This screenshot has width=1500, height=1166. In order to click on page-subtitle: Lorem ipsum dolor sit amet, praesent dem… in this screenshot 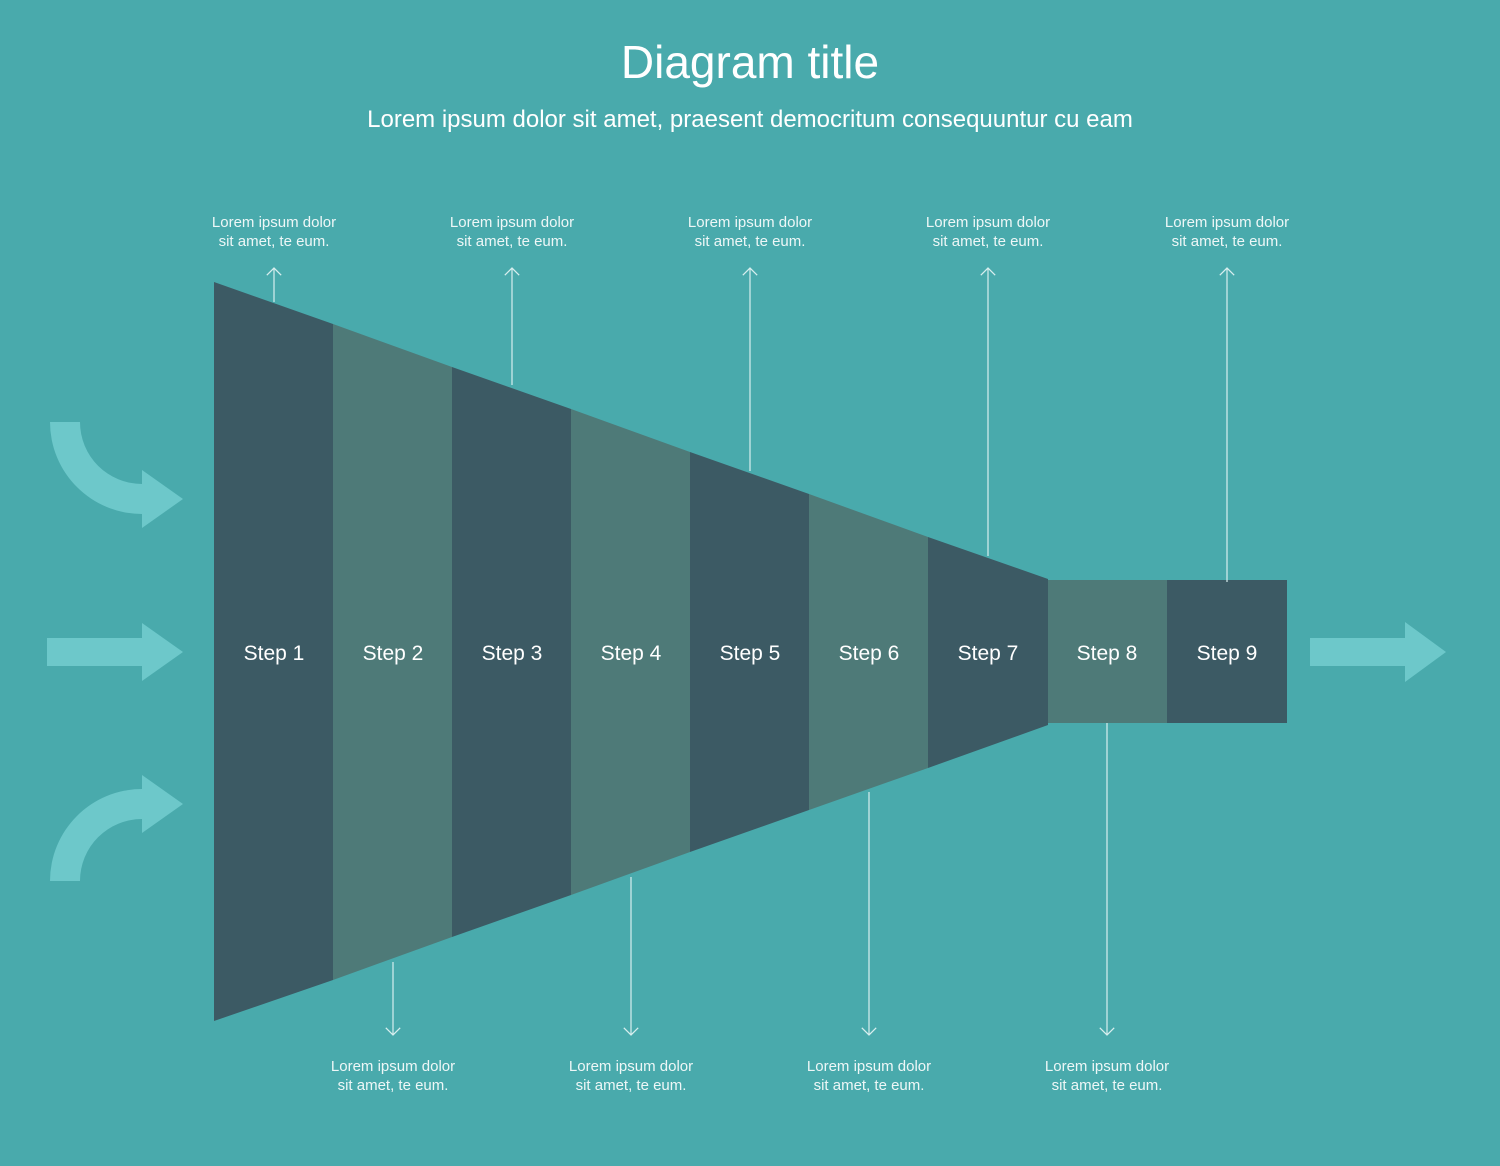, I will do `click(750, 119)`.